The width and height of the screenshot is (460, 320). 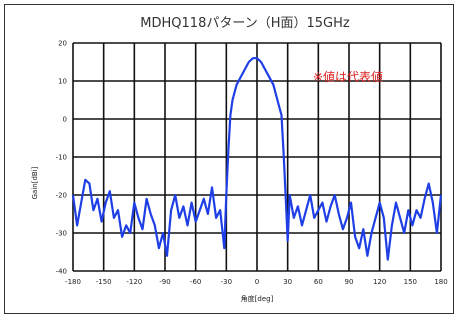 What do you see at coordinates (318, 282) in the screenshot?
I see `x-tick-label: 60` at bounding box center [318, 282].